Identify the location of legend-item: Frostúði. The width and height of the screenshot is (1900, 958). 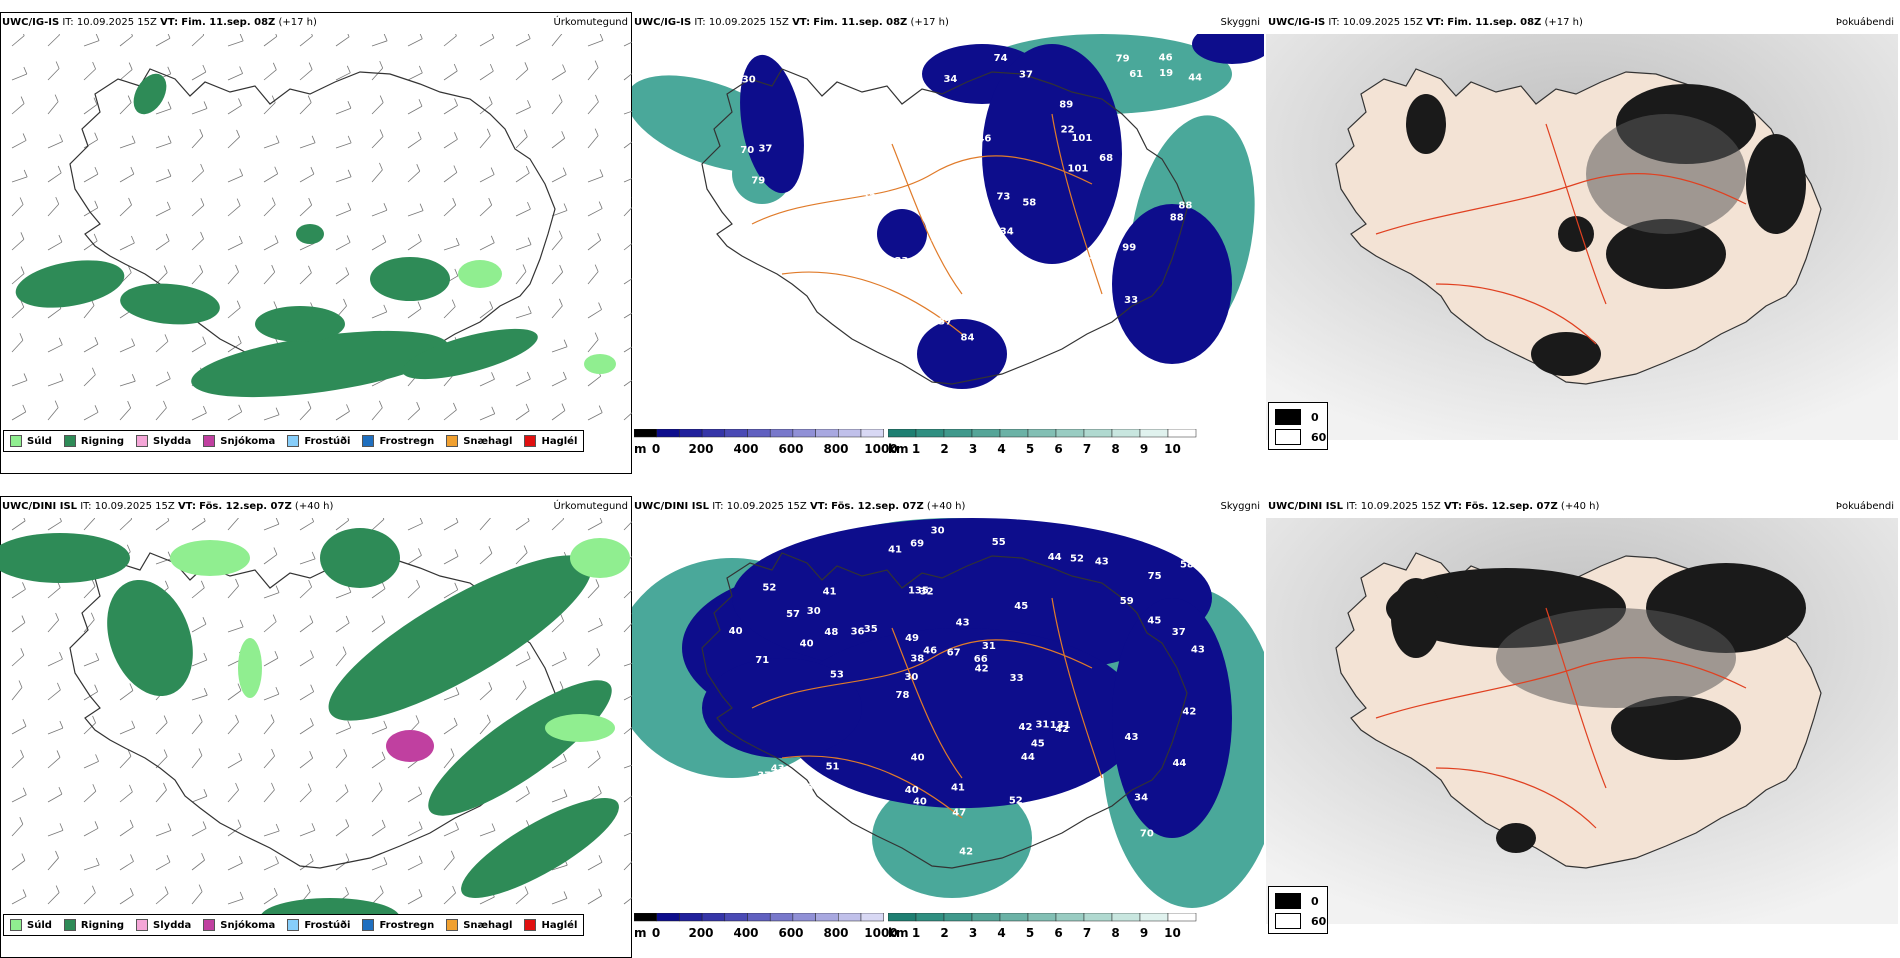
(318, 925).